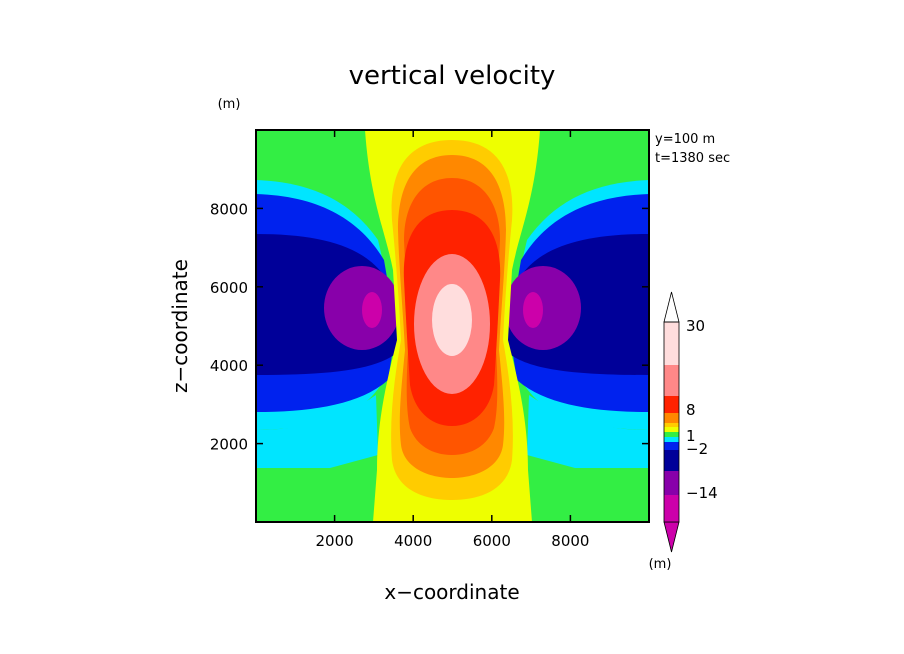  Describe the element at coordinates (660, 564) in the screenshot. I see `colorbar-unit: (m)` at that location.